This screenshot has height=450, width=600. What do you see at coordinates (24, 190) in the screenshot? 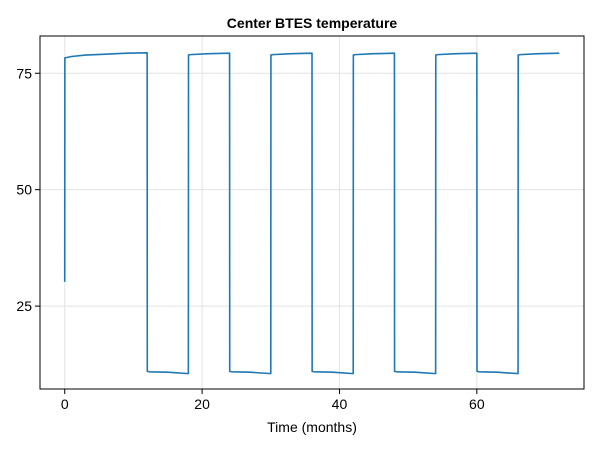
I see `y-tick-label: 50` at bounding box center [24, 190].